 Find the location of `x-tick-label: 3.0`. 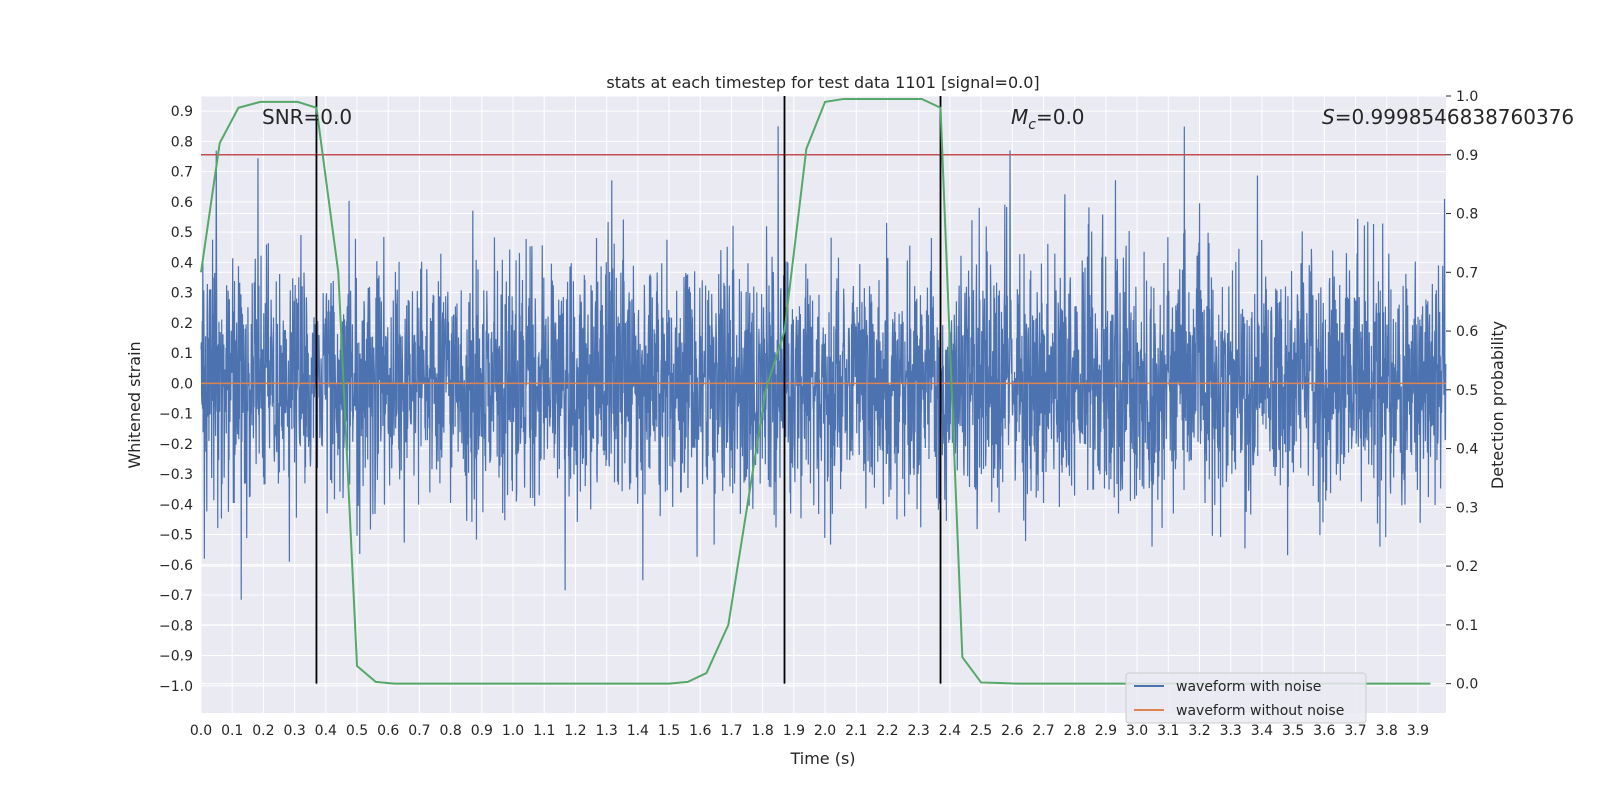

x-tick-label: 3.0 is located at coordinates (1137, 731).